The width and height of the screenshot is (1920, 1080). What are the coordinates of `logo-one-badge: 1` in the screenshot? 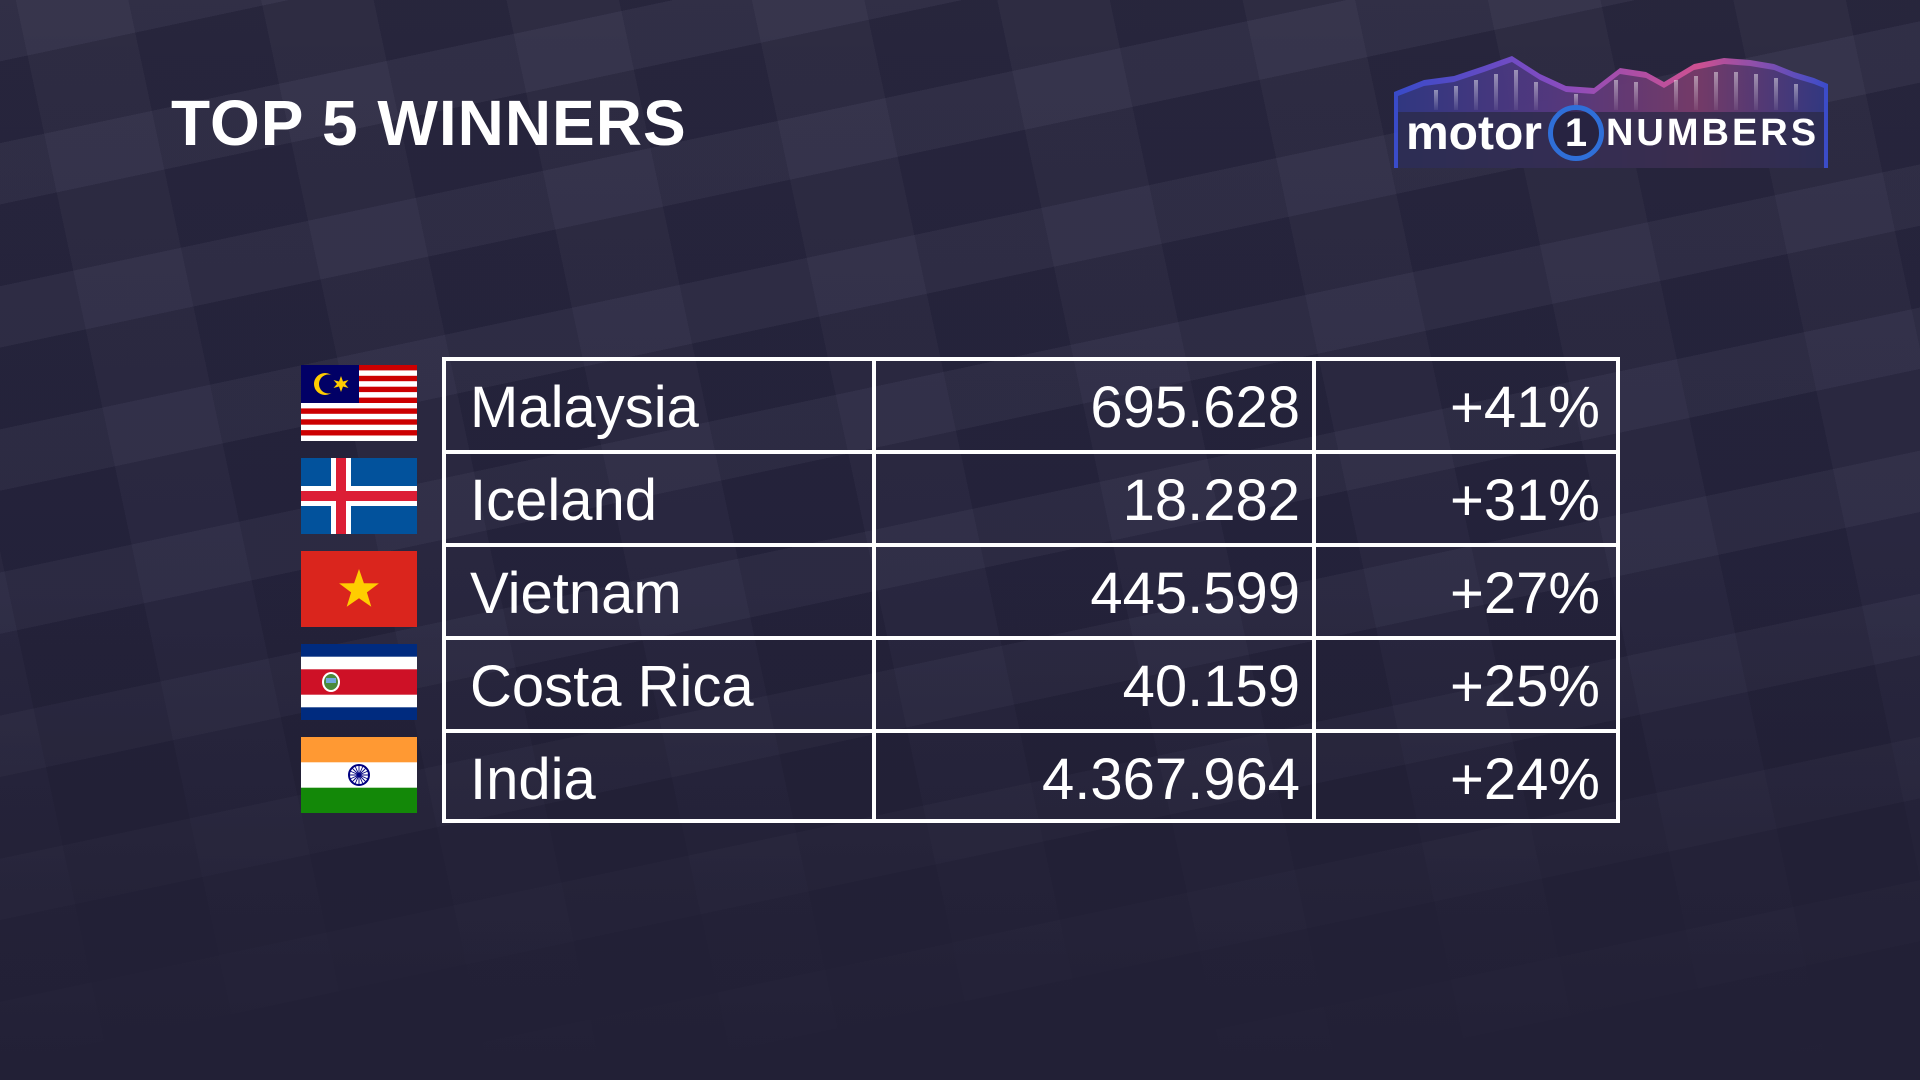 It's located at (1575, 133).